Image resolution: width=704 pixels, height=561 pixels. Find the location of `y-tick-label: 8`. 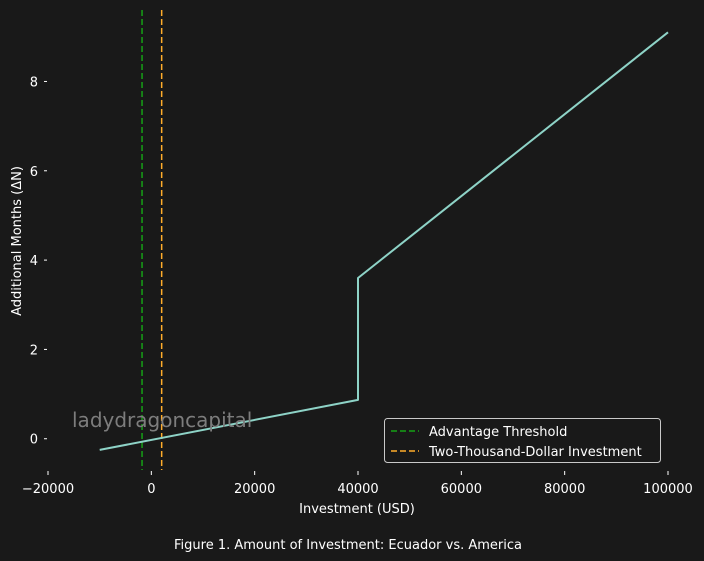

y-tick-label: 8 is located at coordinates (34, 82).